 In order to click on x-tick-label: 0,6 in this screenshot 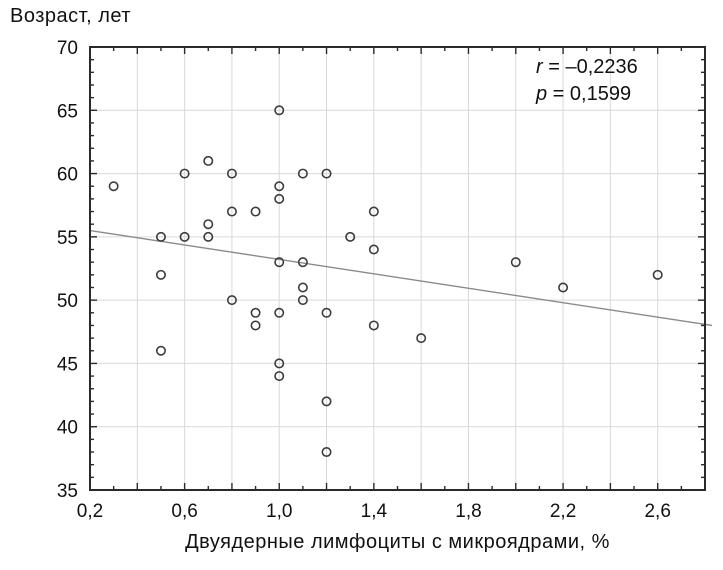, I will do `click(184, 511)`.